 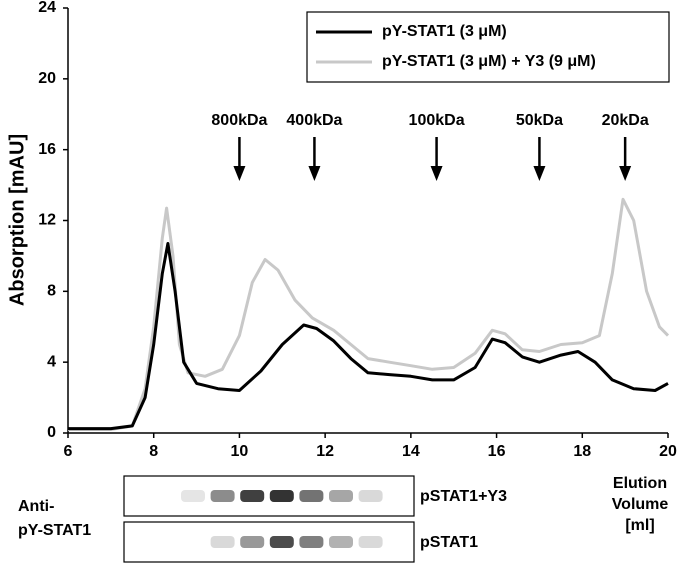 What do you see at coordinates (47, 8) in the screenshot?
I see `y-tick-label: 24` at bounding box center [47, 8].